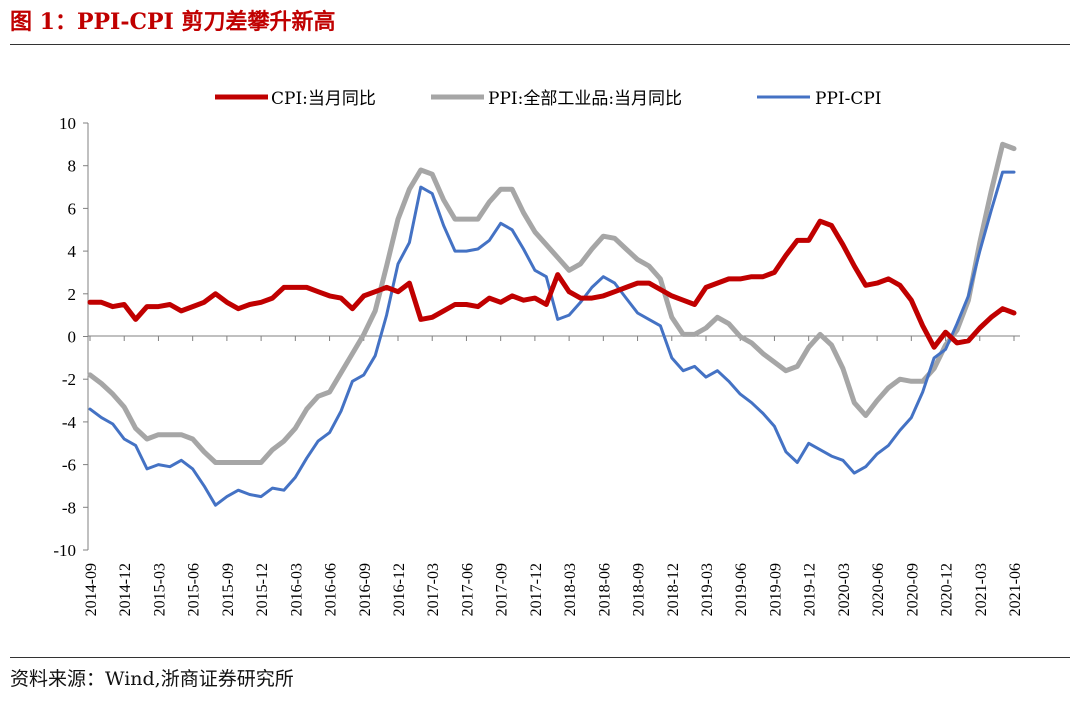  What do you see at coordinates (947, 589) in the screenshot?
I see `x-tick-label: 2020-12` at bounding box center [947, 589].